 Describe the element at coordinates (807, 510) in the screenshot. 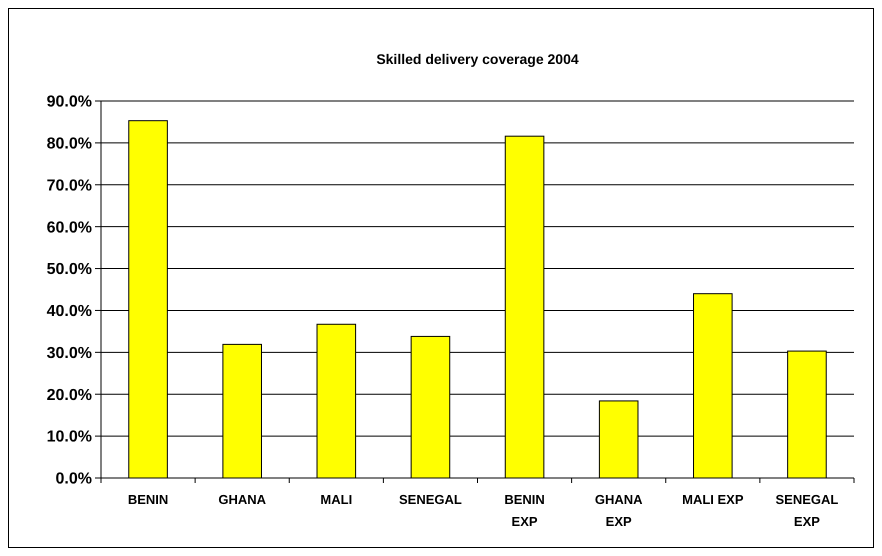

I see `x-tick-label: SENEGAL EXP` at that location.